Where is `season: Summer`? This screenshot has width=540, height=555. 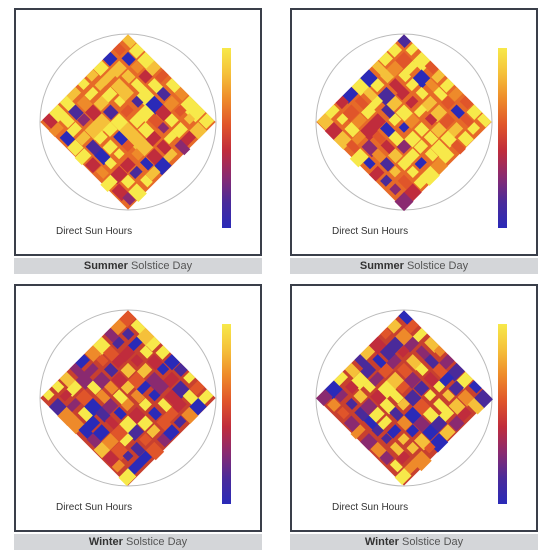 season: Summer is located at coordinates (105, 266).